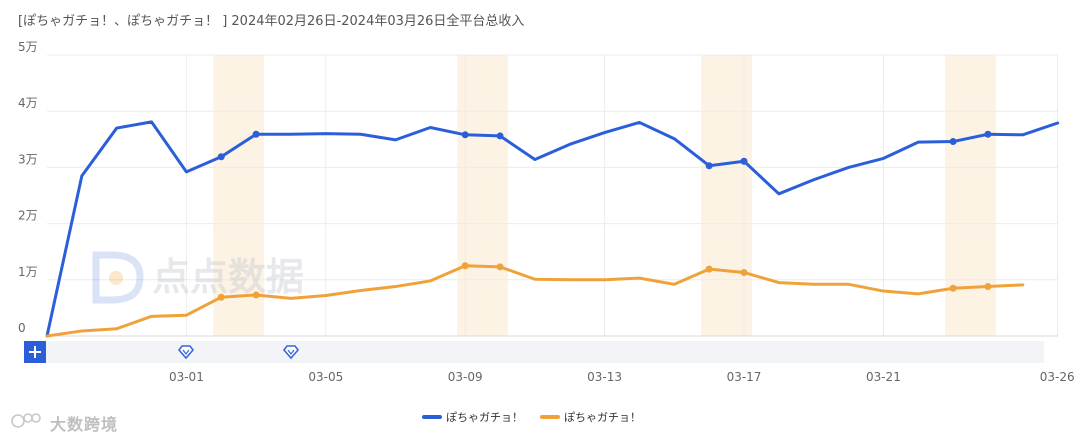  I want to click on x-tick-label: 03-21, so click(883, 377).